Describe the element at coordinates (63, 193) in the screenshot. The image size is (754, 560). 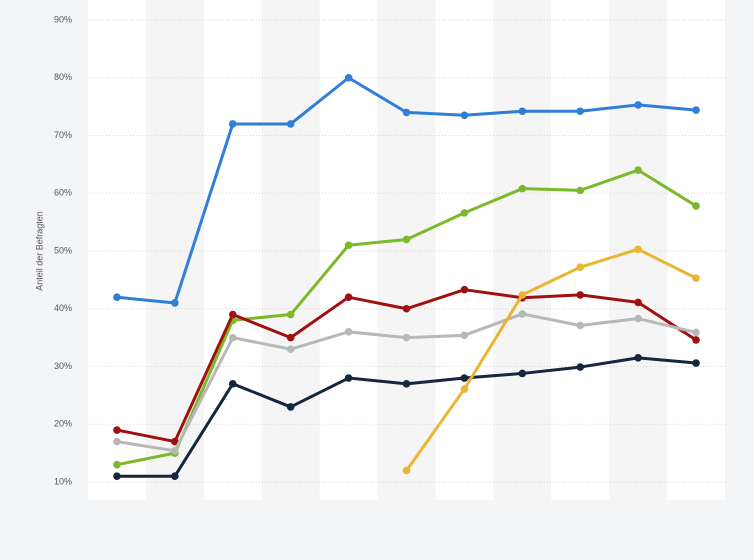
I see `y-tick-label: 60%` at that location.